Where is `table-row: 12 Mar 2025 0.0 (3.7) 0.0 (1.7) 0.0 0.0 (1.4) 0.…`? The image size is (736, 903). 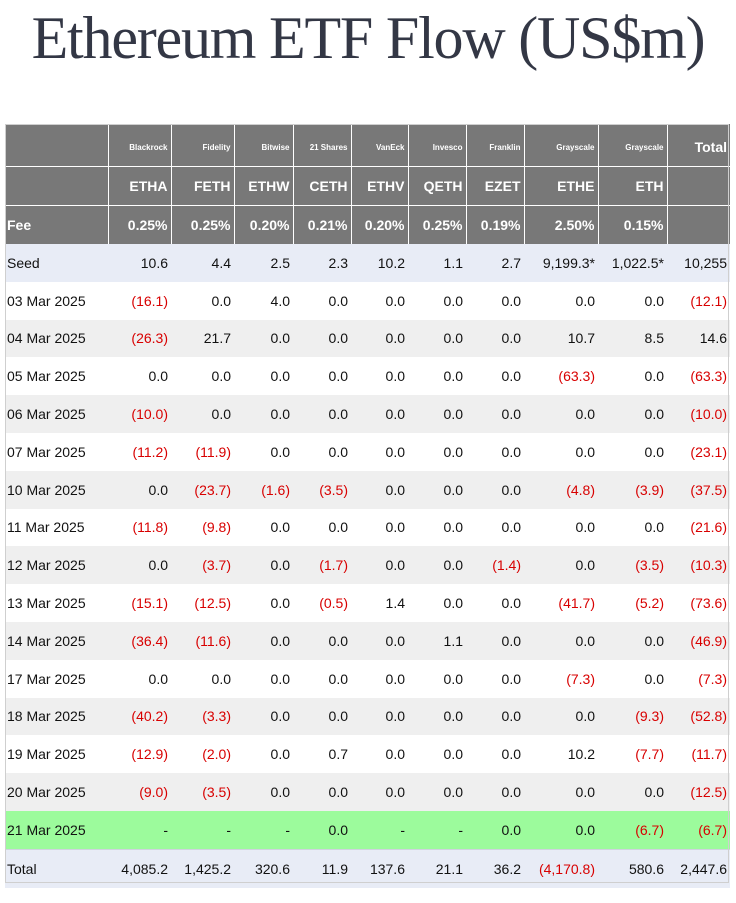
table-row: 12 Mar 2025 0.0 (3.7) 0.0 (1.7) 0.0 0.0 (1.4) 0.… is located at coordinates (367, 565).